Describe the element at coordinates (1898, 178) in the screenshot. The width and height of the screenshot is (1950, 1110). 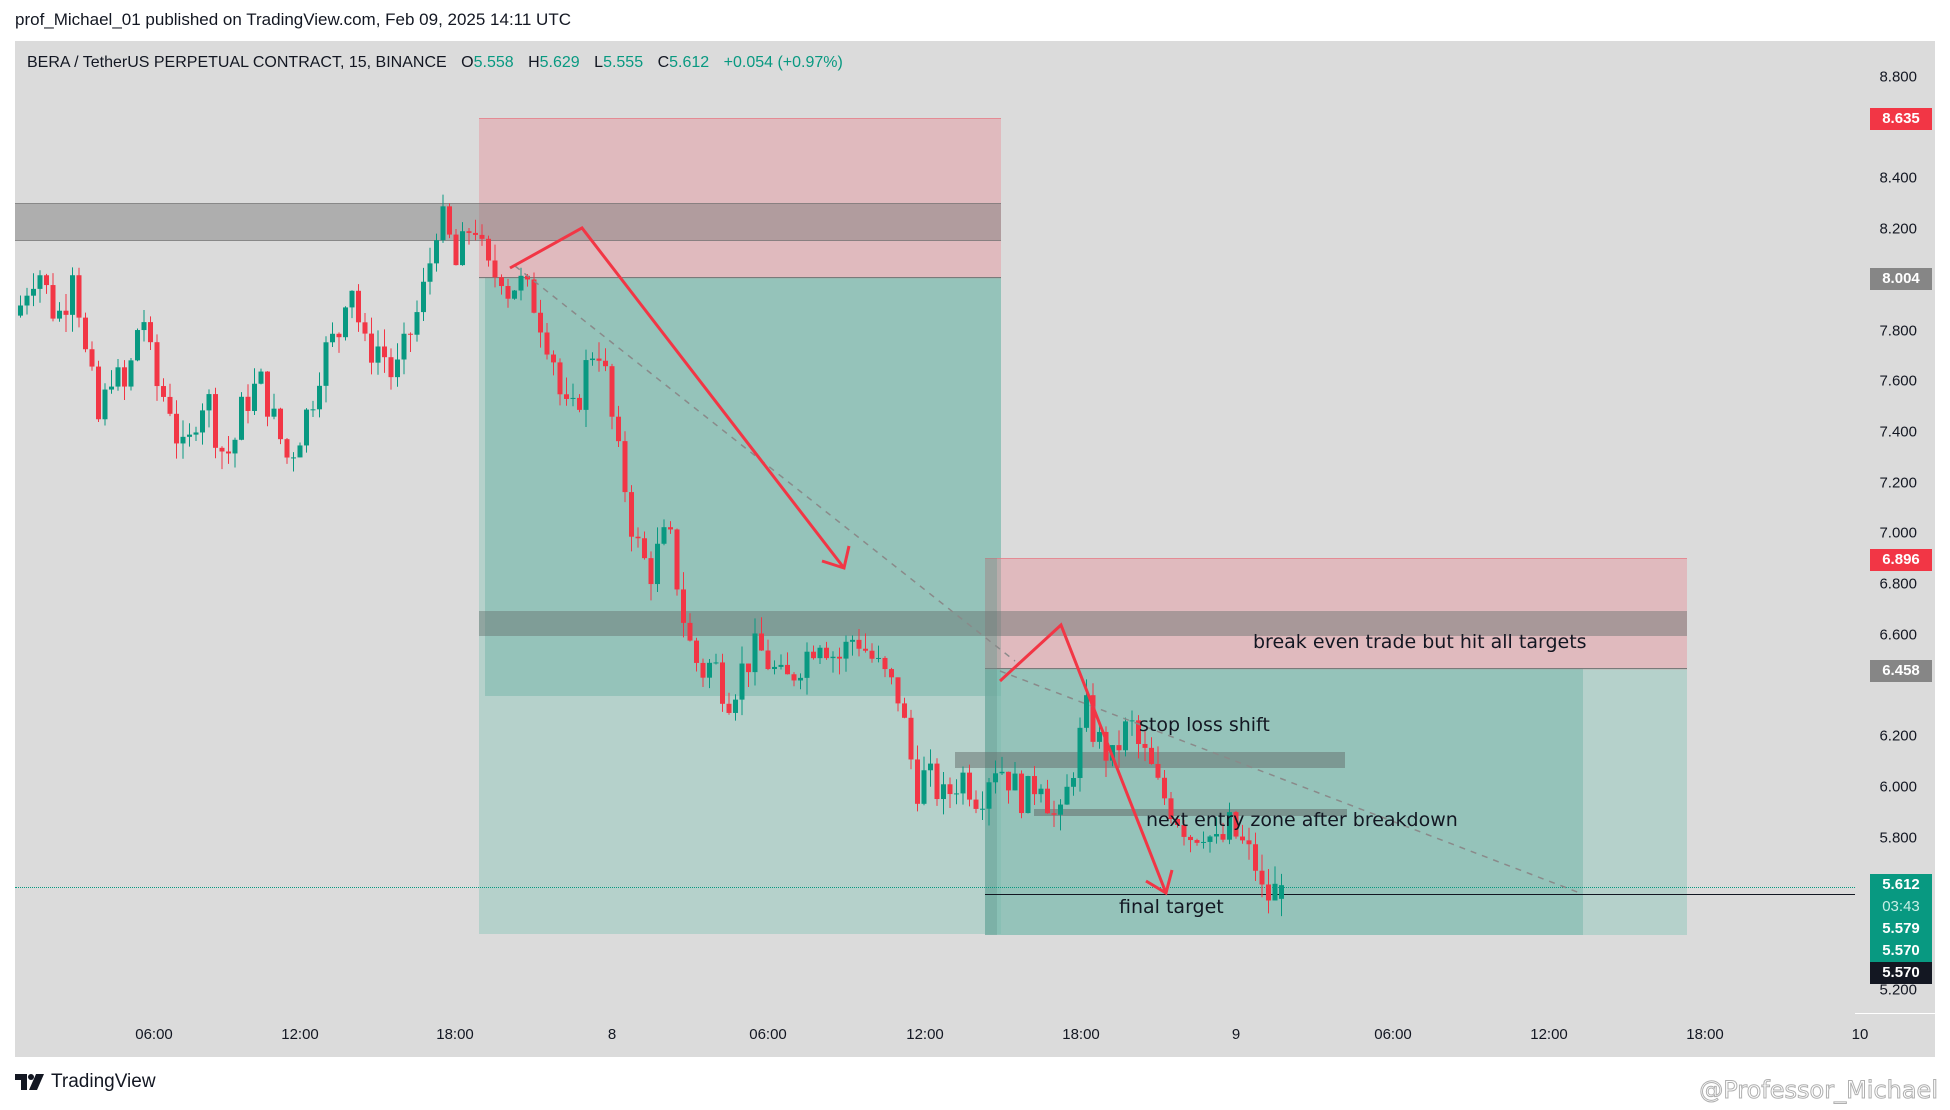
I see `price-tick: 8.400` at that location.